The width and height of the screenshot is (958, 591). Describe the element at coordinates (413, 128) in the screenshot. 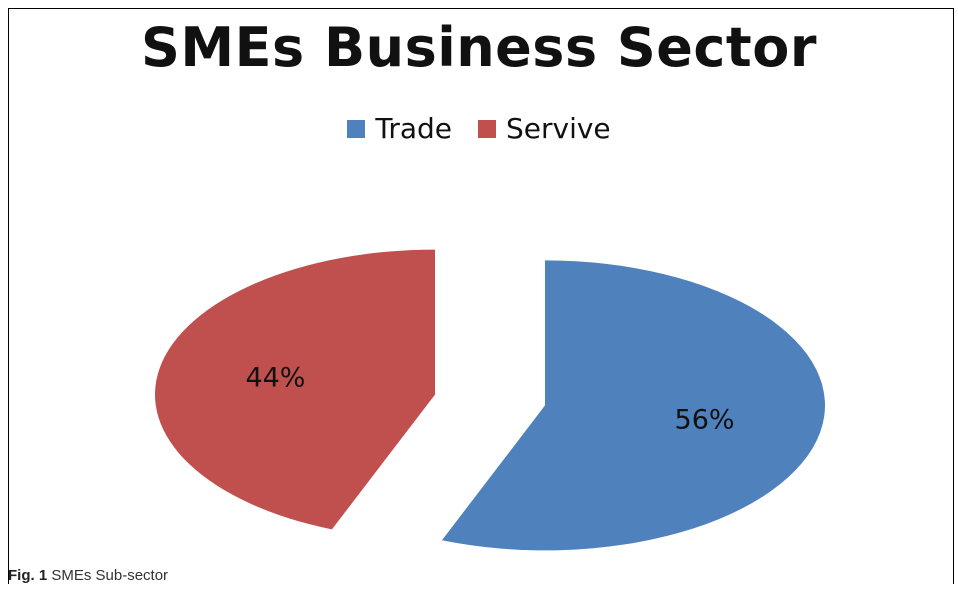

I see `legend-label-trade: Trade` at that location.